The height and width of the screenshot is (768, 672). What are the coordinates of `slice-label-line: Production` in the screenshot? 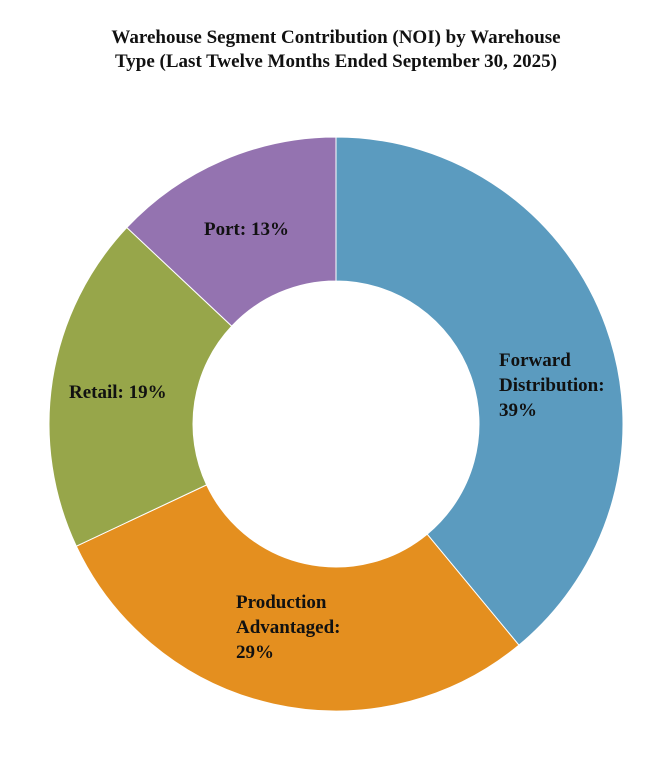 It's located at (281, 602).